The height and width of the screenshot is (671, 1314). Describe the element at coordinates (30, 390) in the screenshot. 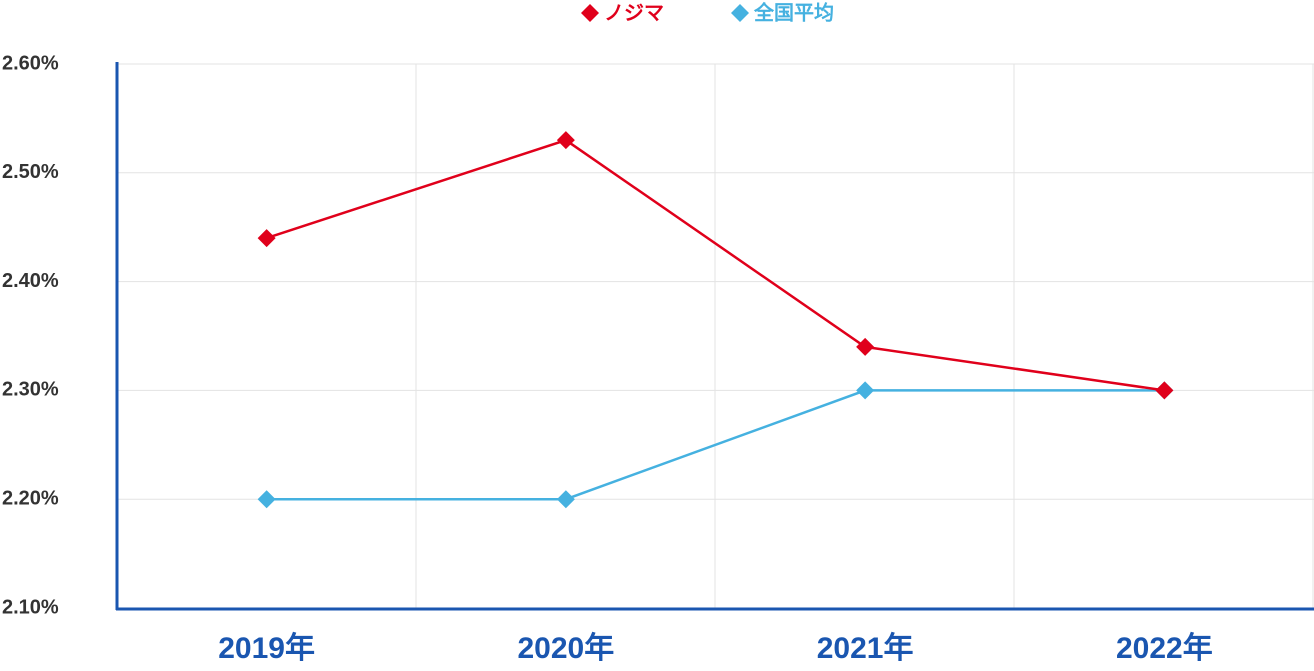

I see `y-tick-label: 2.30%` at that location.